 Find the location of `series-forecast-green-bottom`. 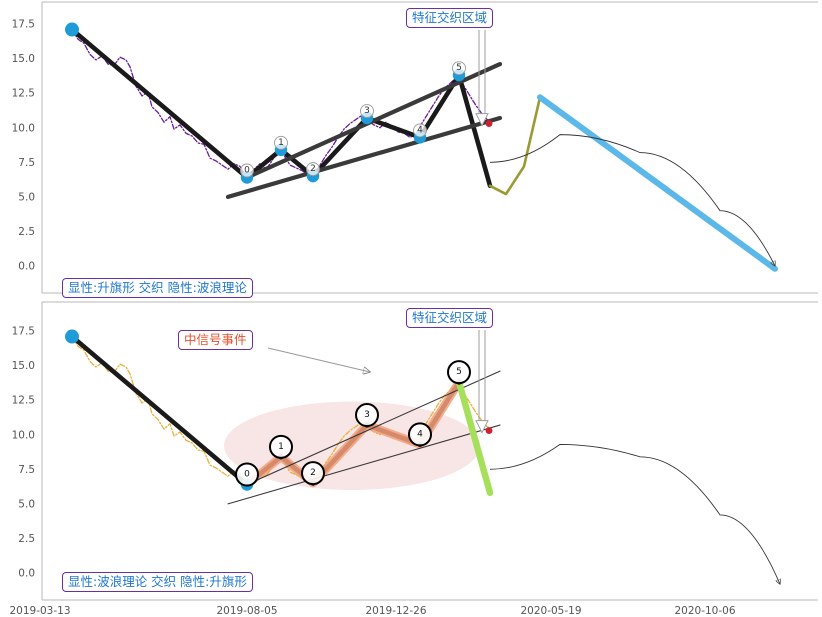

series-forecast-green-bottom is located at coordinates (474, 437).